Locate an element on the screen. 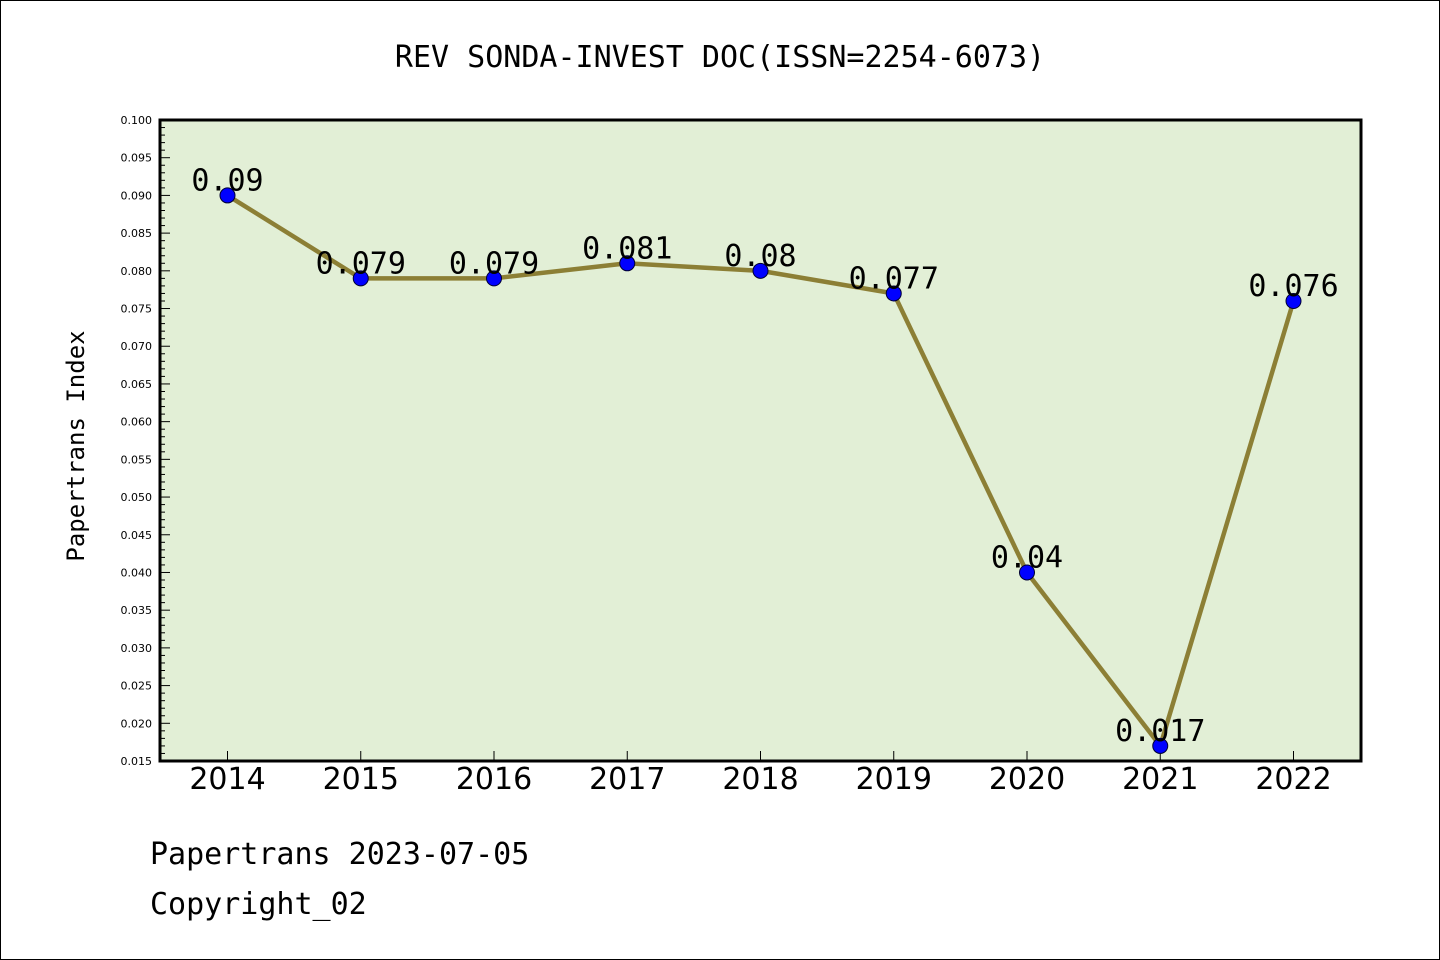 This screenshot has height=960, width=1440. data-point-2014 is located at coordinates (227, 195).